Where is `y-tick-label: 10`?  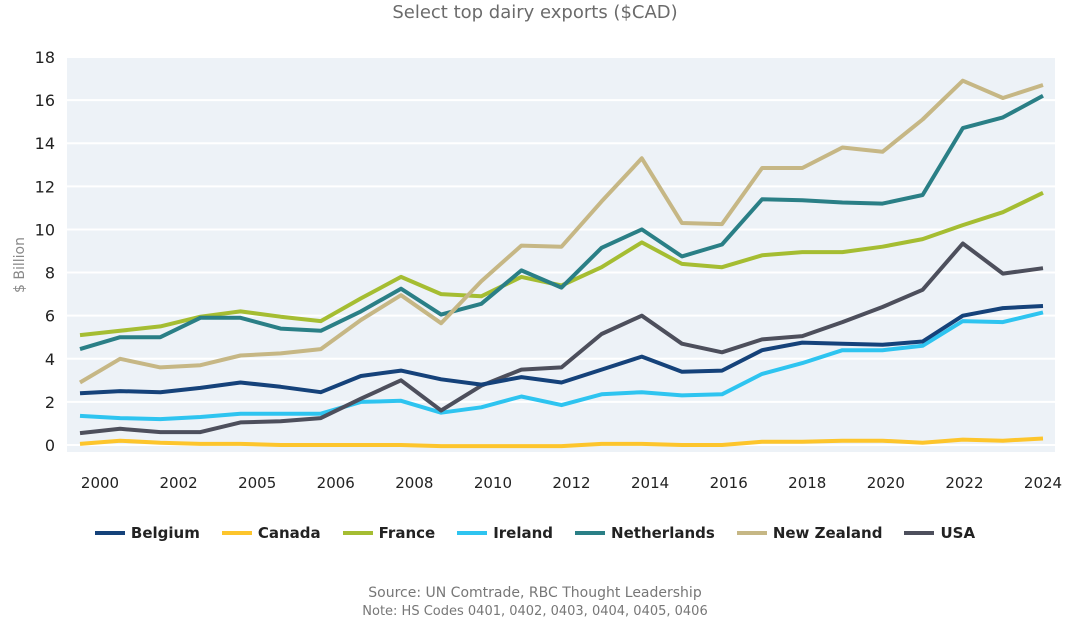
y-tick-label: 10 is located at coordinates (45, 229).